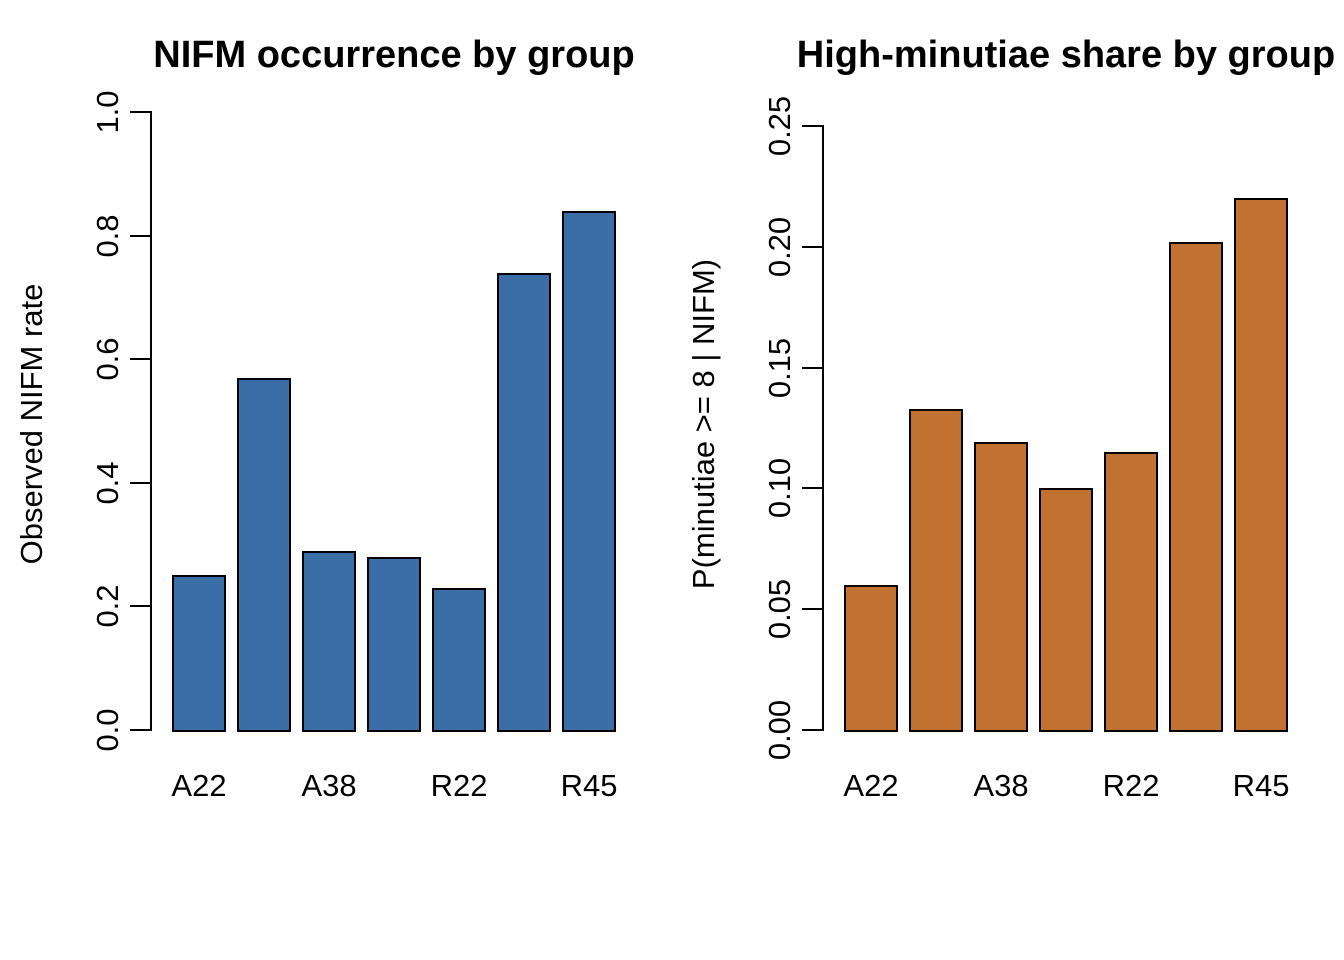 The image size is (1344, 960). What do you see at coordinates (779, 488) in the screenshot?
I see `y-tick-label: 0.10` at bounding box center [779, 488].